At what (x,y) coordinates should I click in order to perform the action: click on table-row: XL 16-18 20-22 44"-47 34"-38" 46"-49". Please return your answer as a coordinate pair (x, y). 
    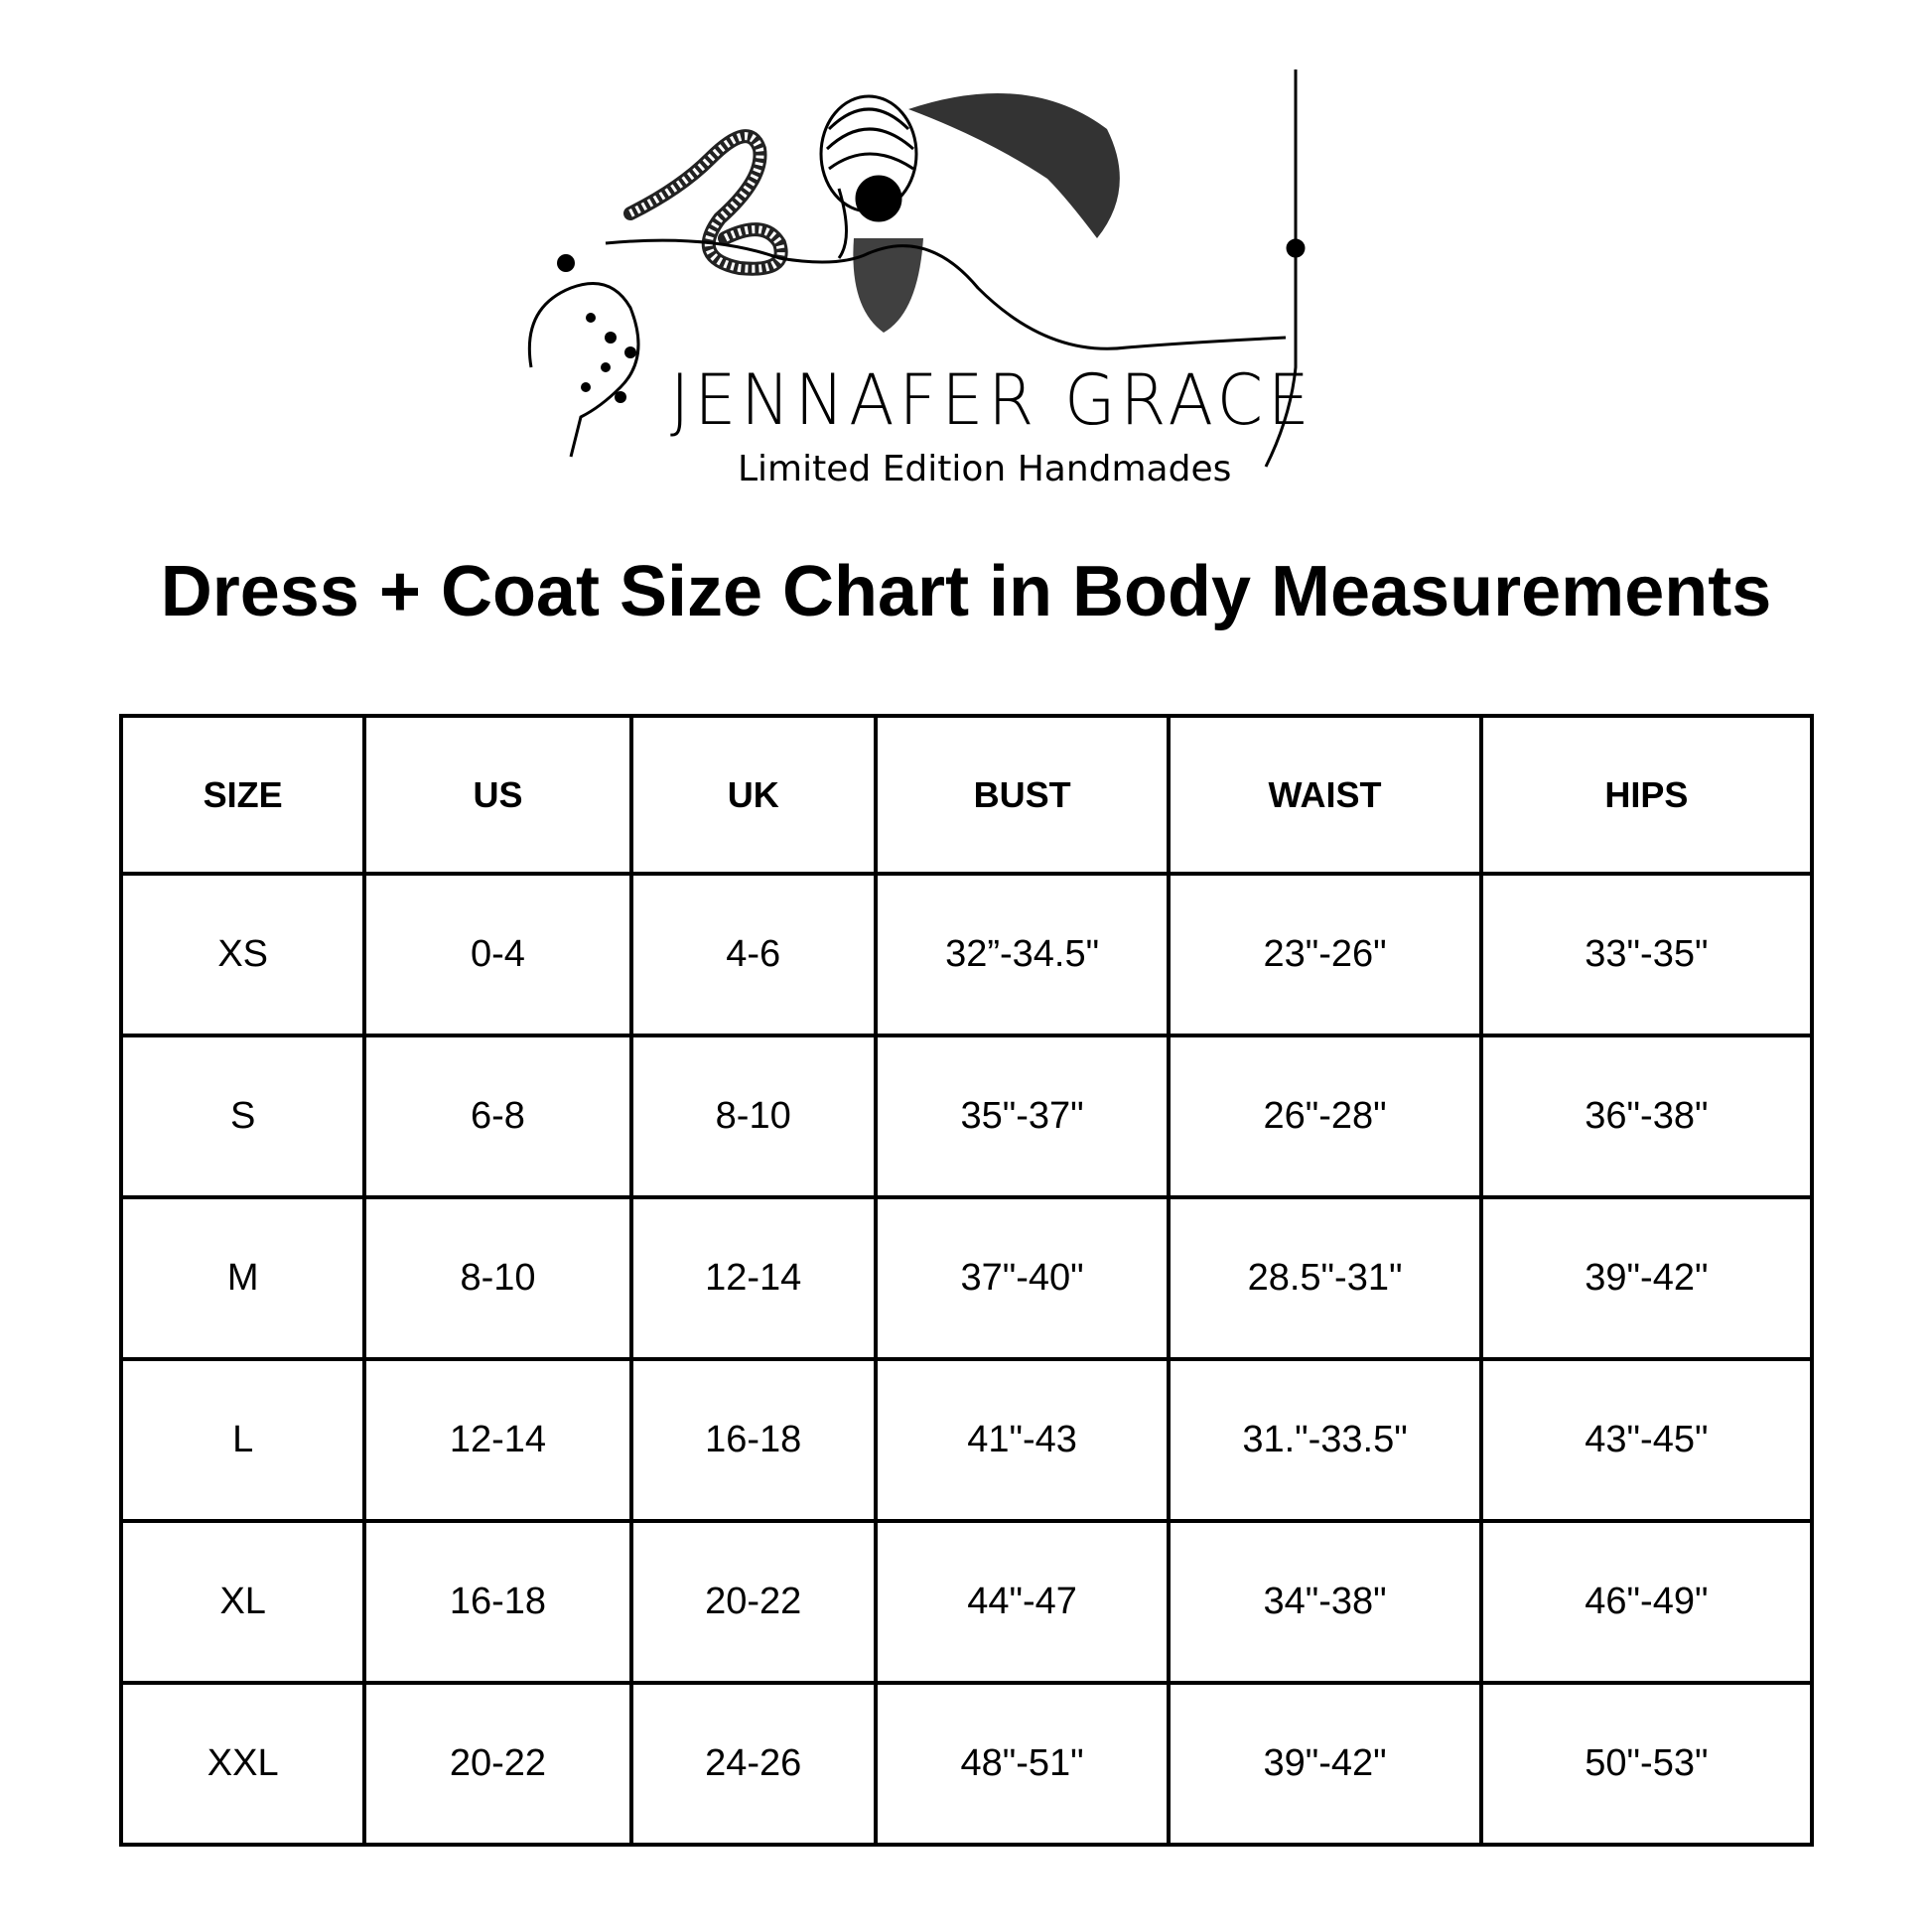
    Looking at the image, I should click on (967, 1602).